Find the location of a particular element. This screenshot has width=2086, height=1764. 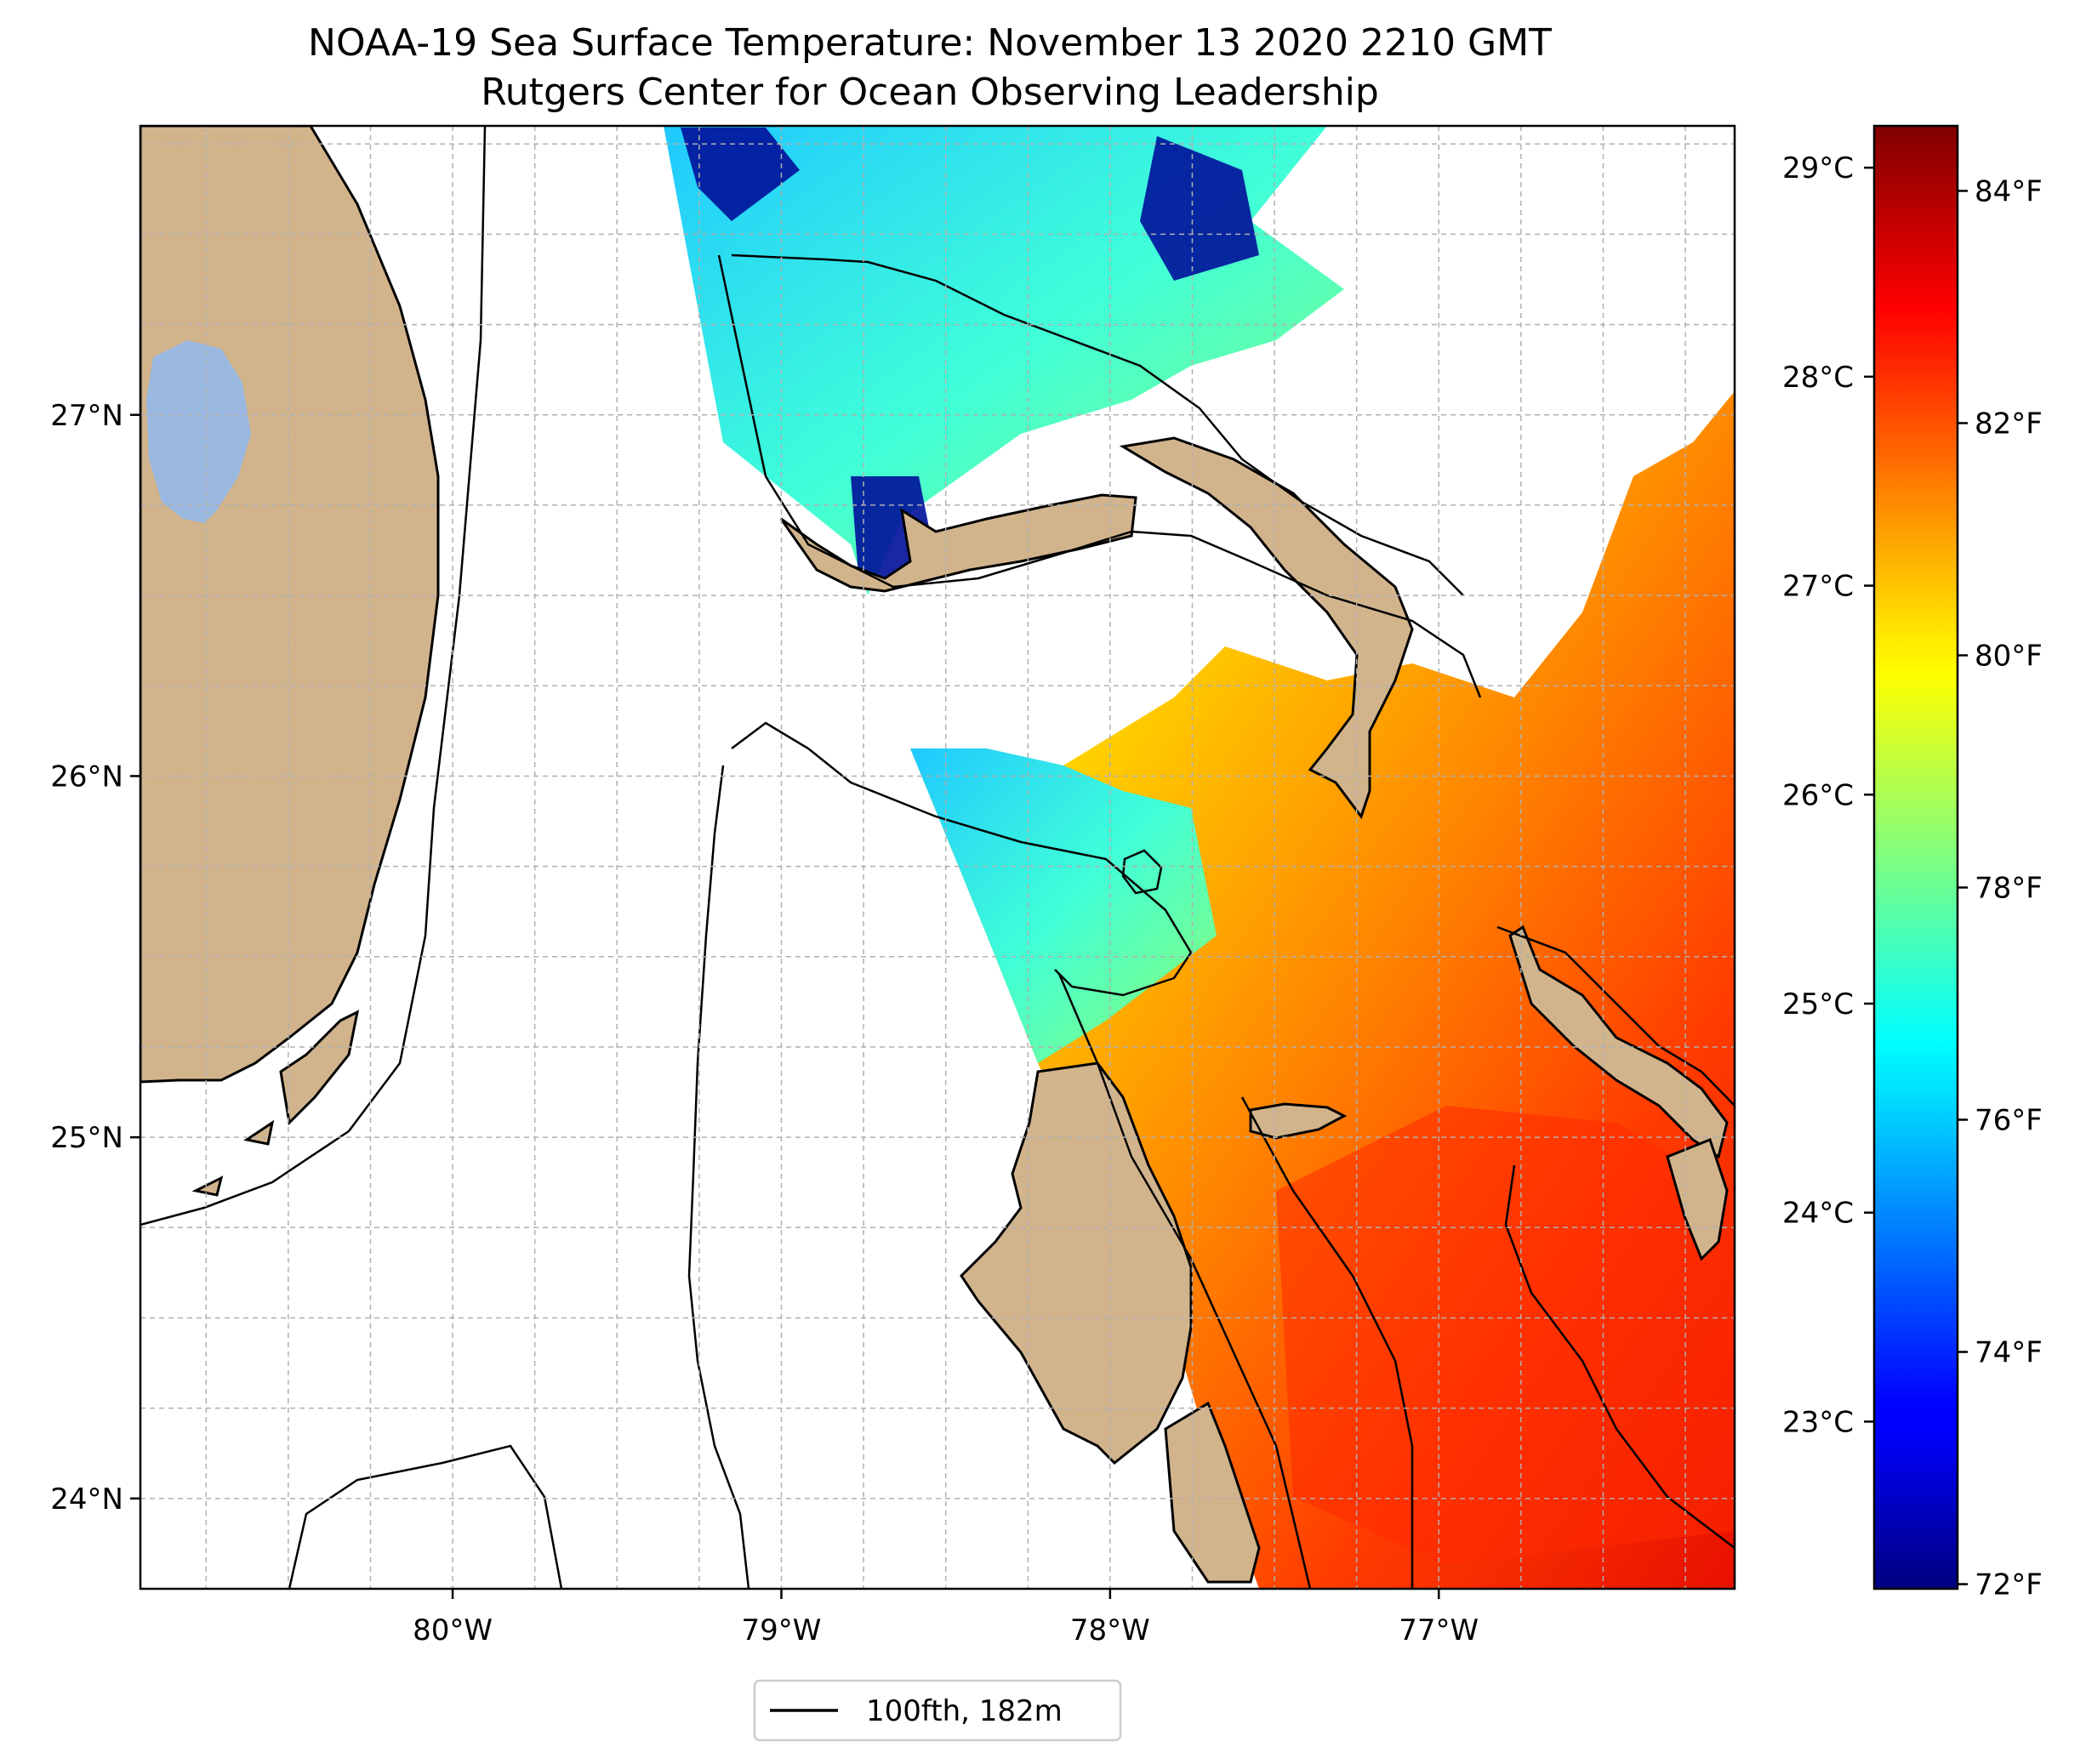

colorbar-c-tick-label: 24°C is located at coordinates (1818, 1214).